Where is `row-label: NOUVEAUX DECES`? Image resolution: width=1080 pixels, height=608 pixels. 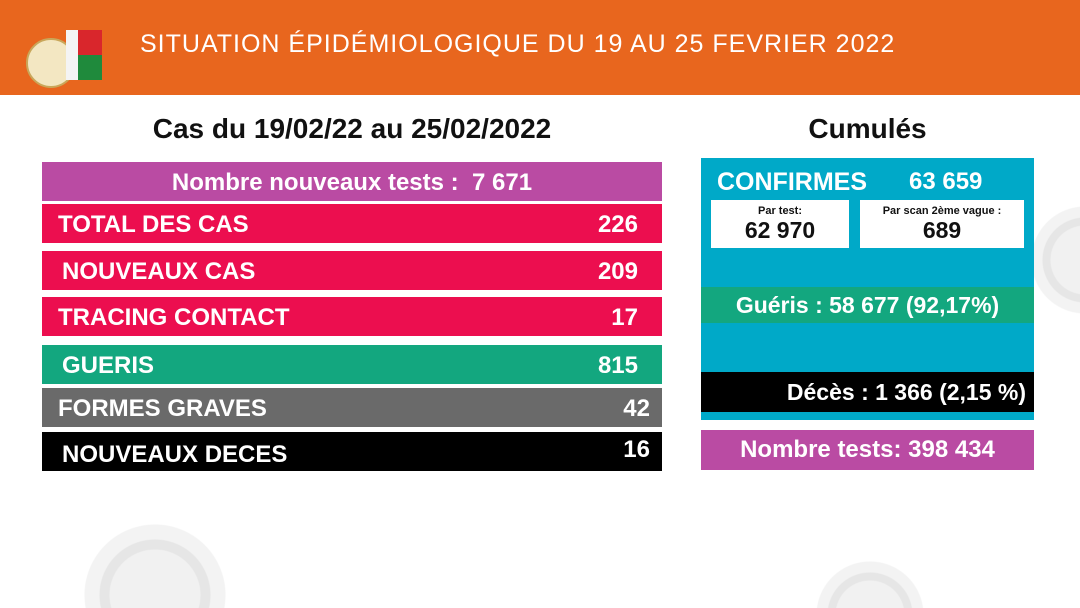
row-label: NOUVEAUX DECES is located at coordinates (175, 454).